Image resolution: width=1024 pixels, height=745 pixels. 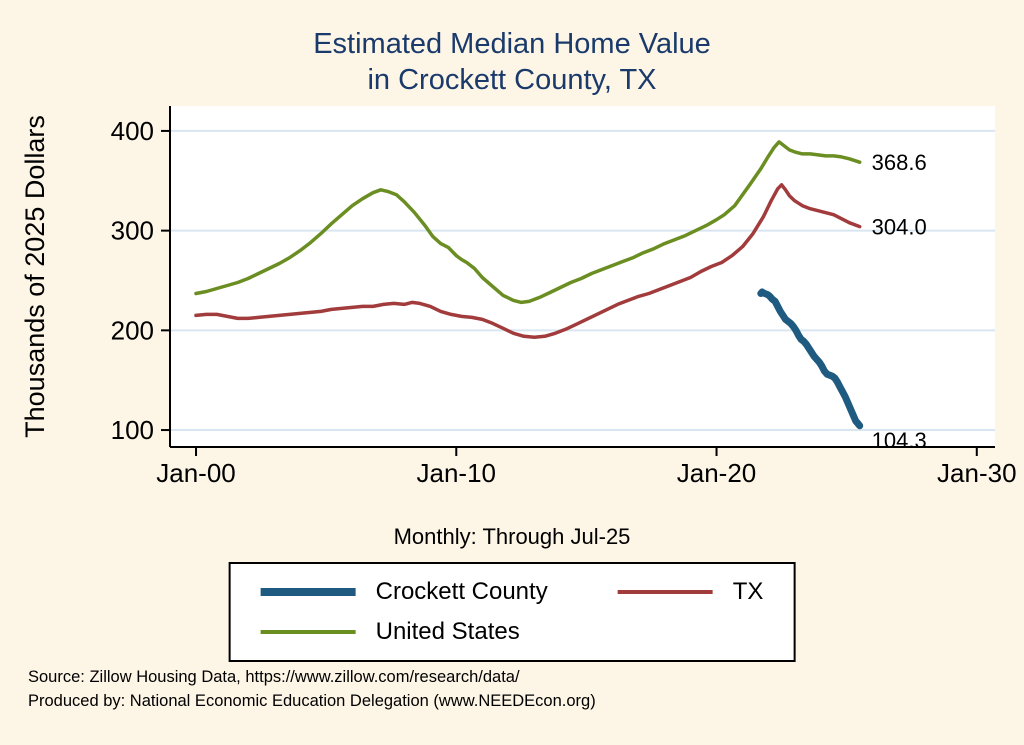 I want to click on legend-item-united-states: United States, so click(x=404, y=632).